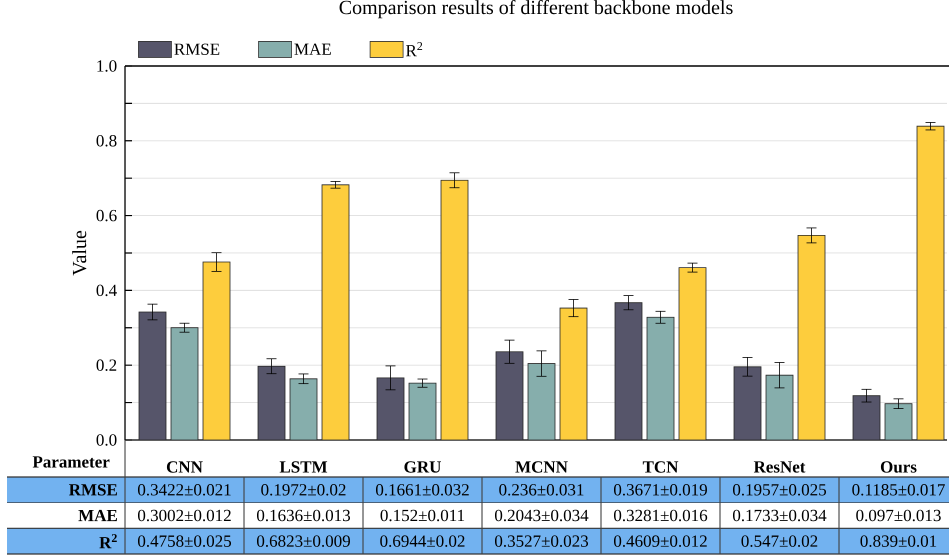 The image size is (949, 556). What do you see at coordinates (541, 516) in the screenshot?
I see `data-label: 0.2043±0.034` at bounding box center [541, 516].